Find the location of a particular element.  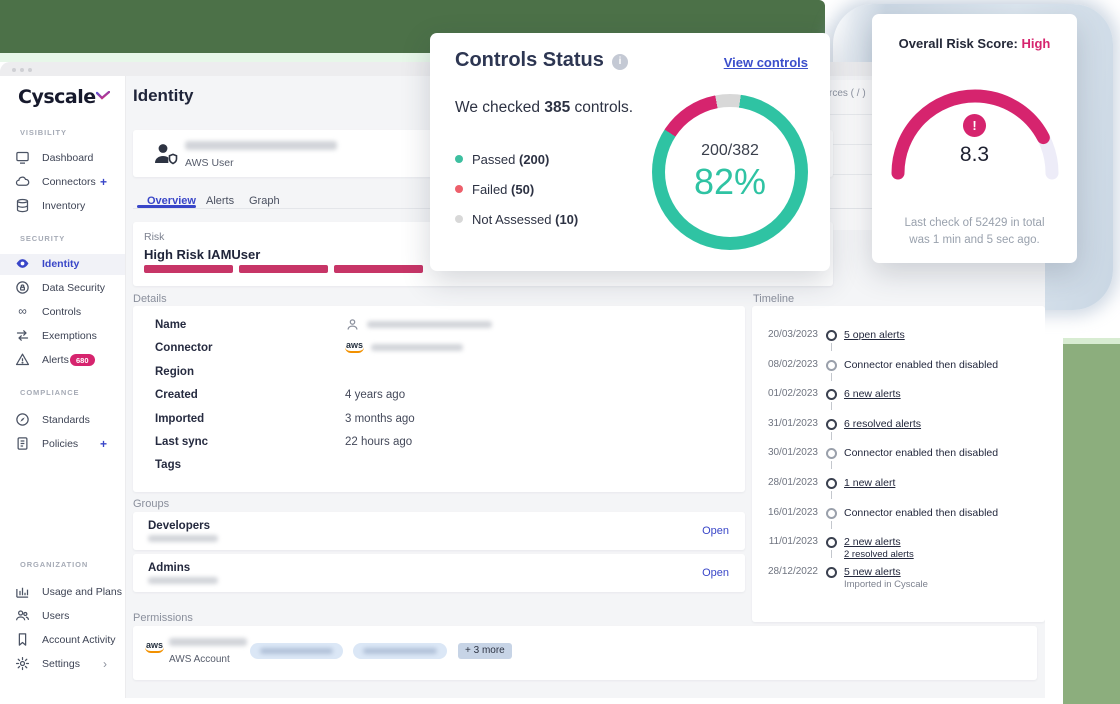

sidebar-item-alerts: Alerts 680 is located at coordinates (62, 360).